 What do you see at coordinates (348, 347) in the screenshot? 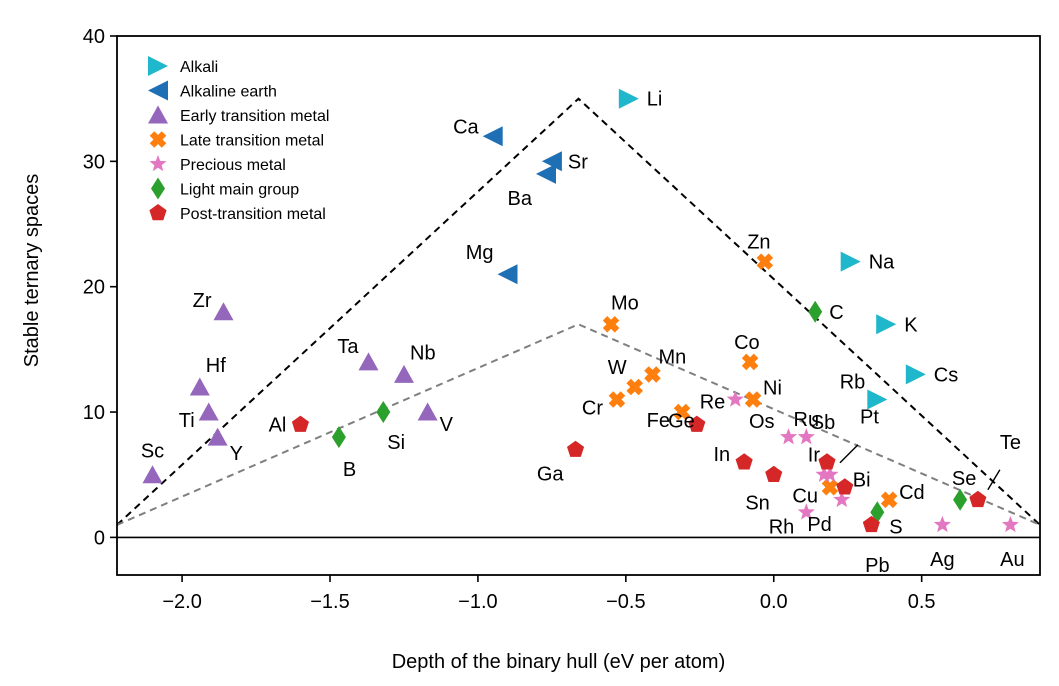
I see `label-ta: Ta` at bounding box center [348, 347].